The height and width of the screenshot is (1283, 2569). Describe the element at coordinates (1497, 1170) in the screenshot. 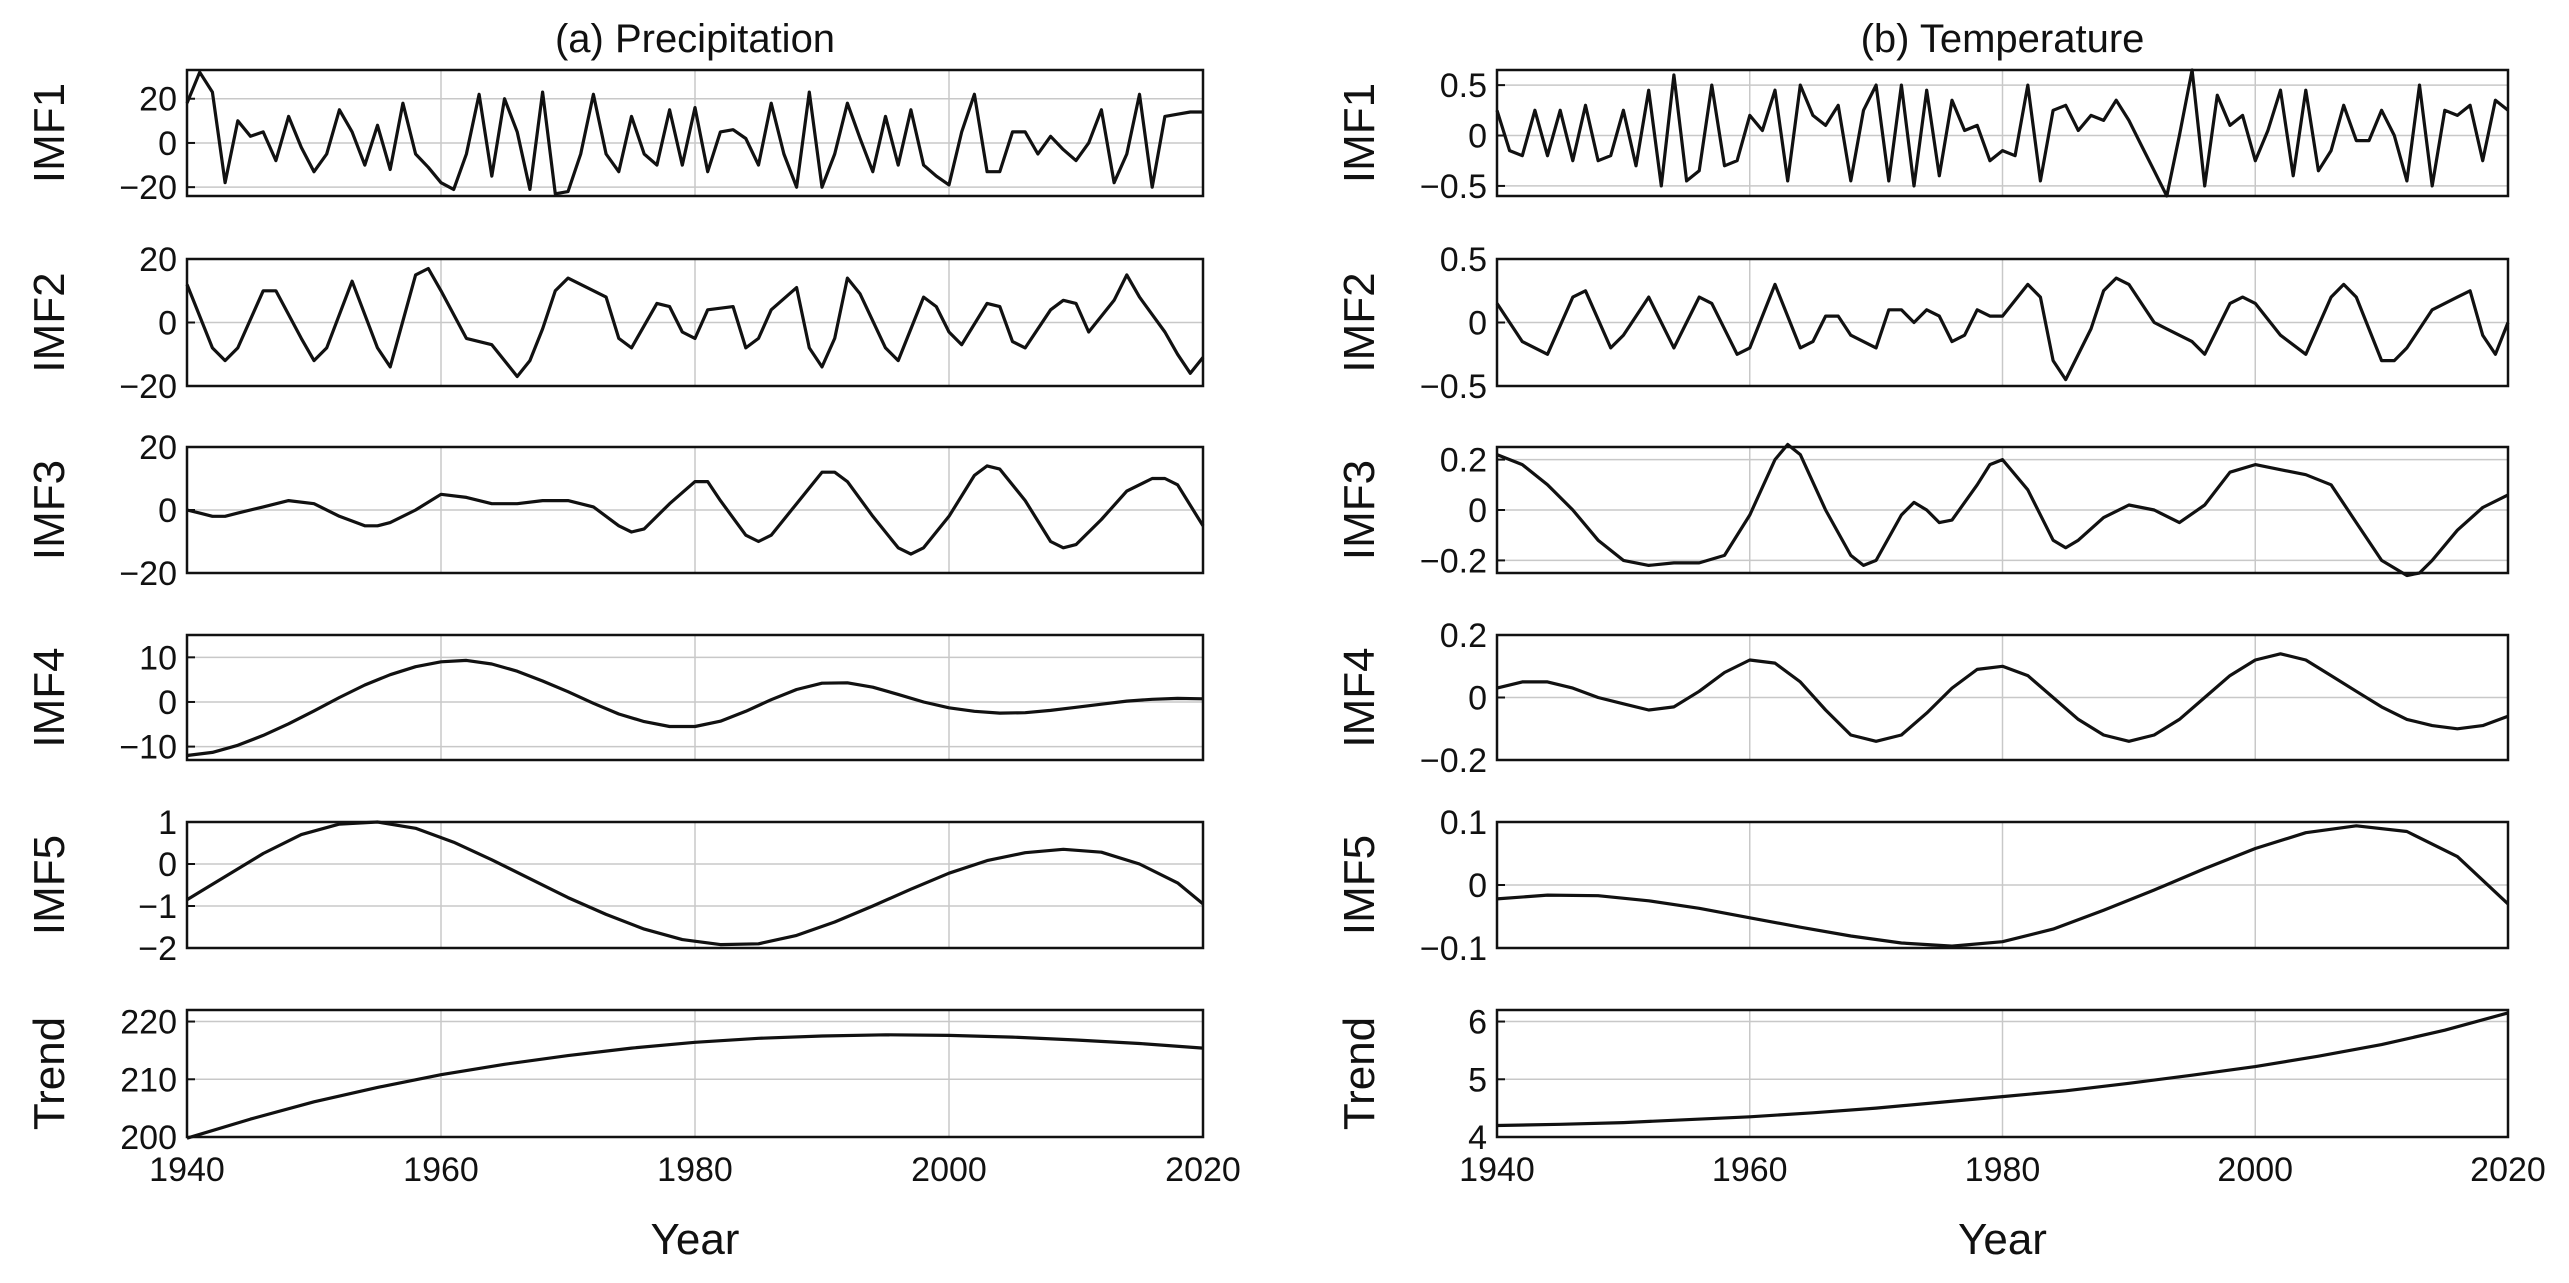

I see `b-temperature-xtick-label: 1940` at that location.